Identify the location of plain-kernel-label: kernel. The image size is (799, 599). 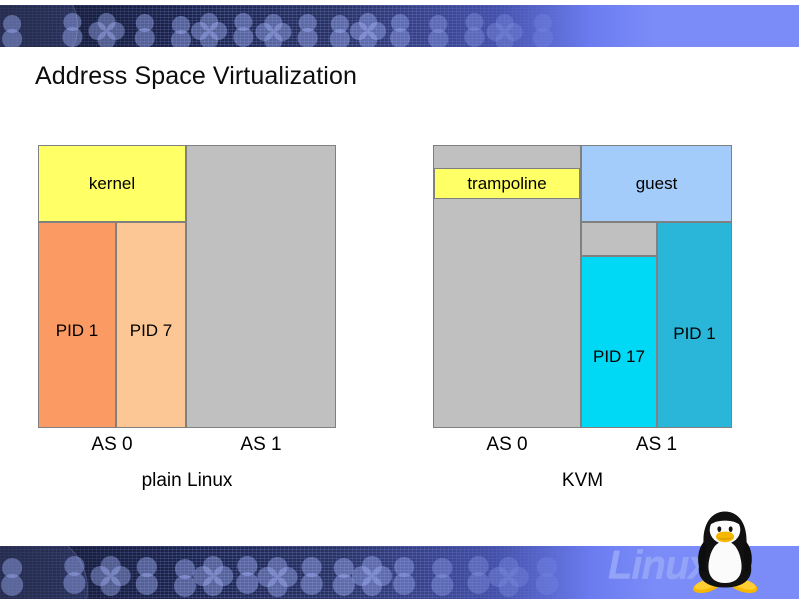
(112, 183).